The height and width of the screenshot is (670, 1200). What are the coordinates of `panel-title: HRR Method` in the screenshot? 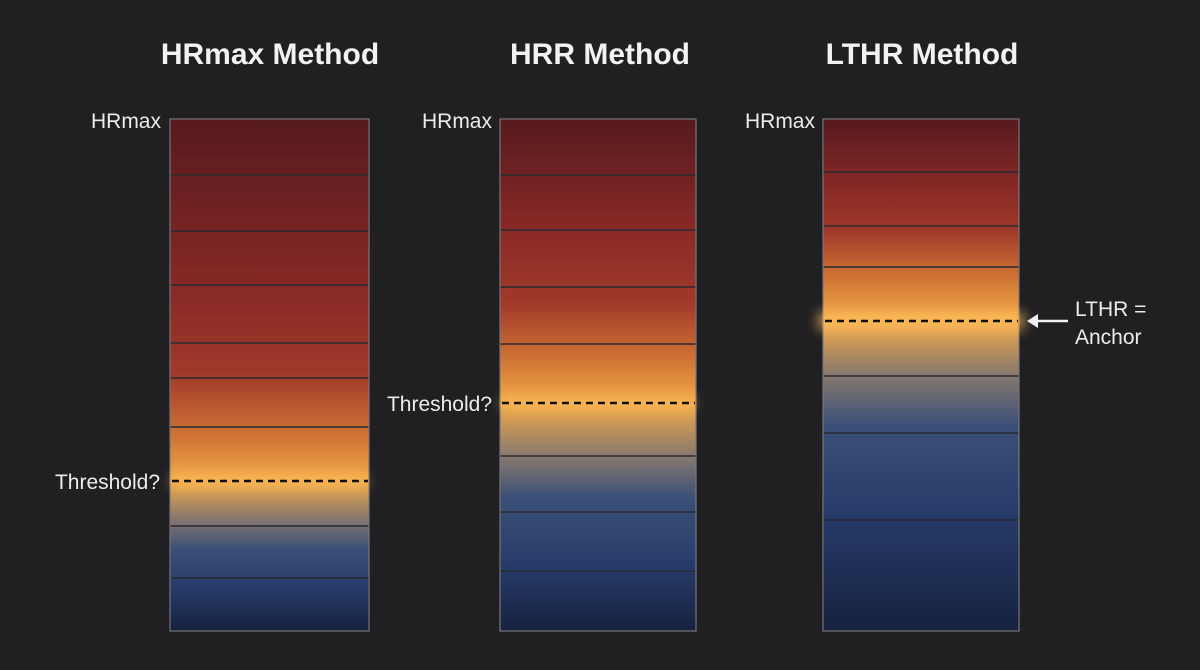 It's located at (600, 54).